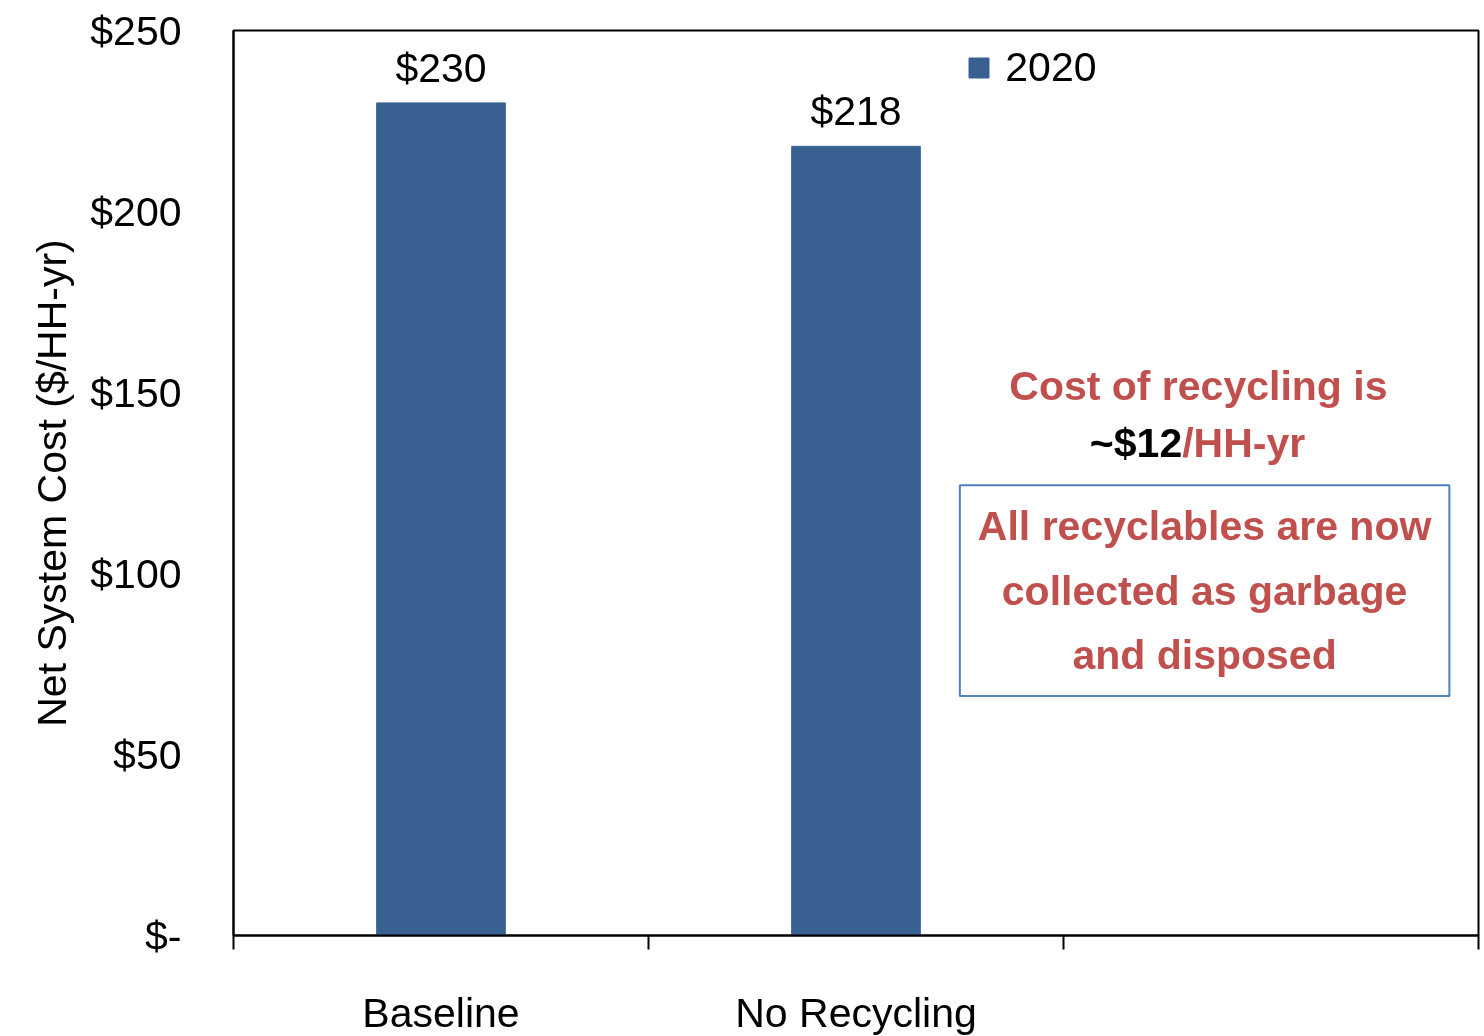 The width and height of the screenshot is (1484, 1036). Describe the element at coordinates (163, 935) in the screenshot. I see `y-tick-label: $-` at that location.